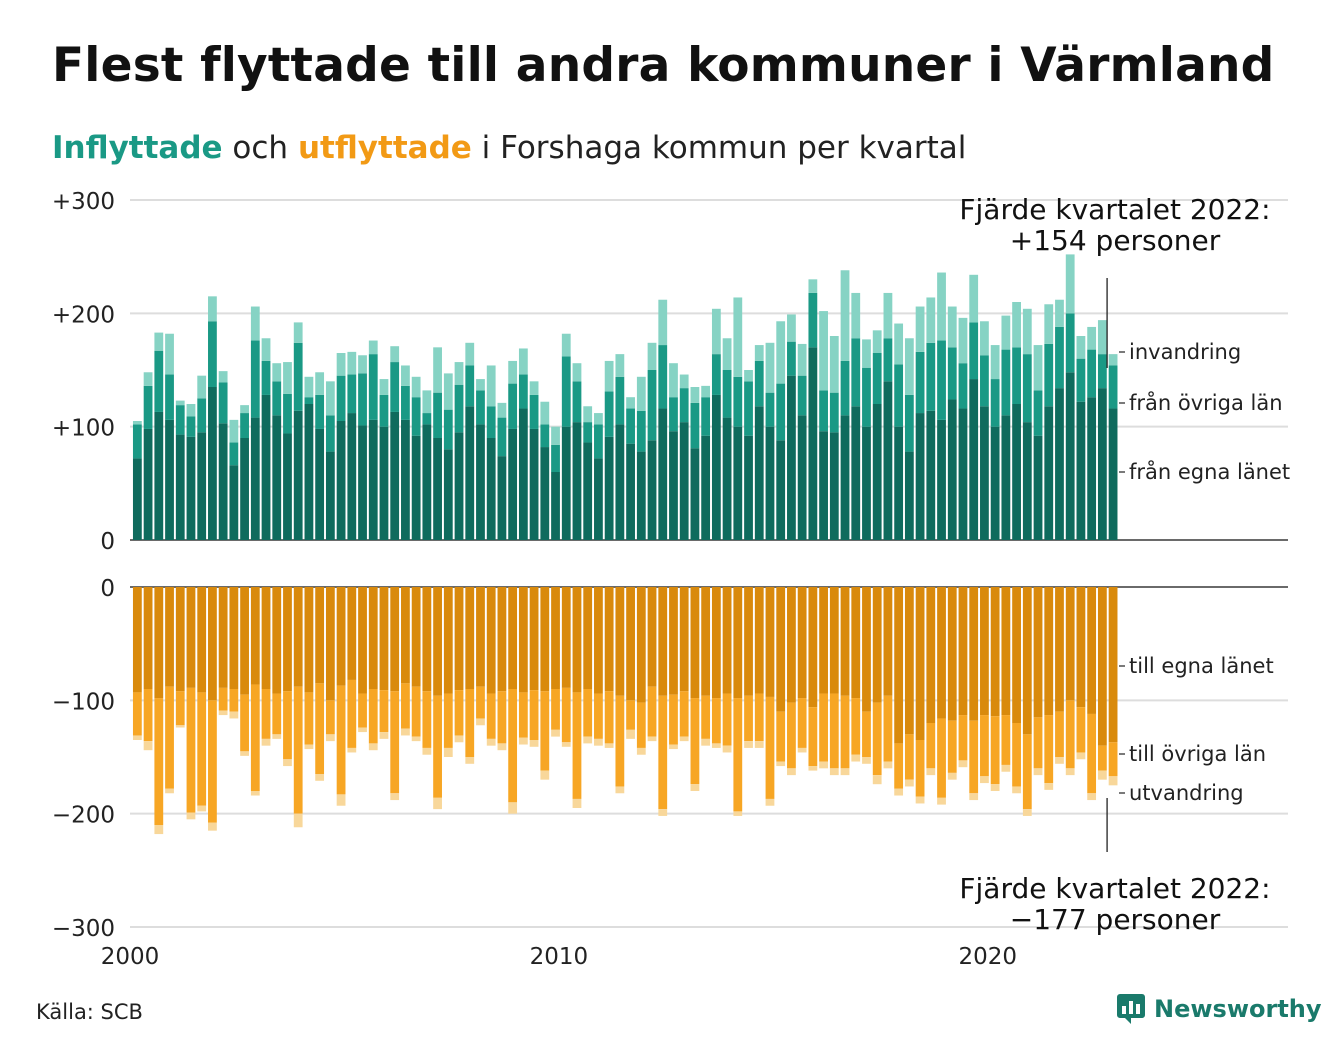 The height and width of the screenshot is (1060, 1340). What do you see at coordinates (83, 702) in the screenshot?
I see `y-tick-label-bottom: −100` at bounding box center [83, 702].